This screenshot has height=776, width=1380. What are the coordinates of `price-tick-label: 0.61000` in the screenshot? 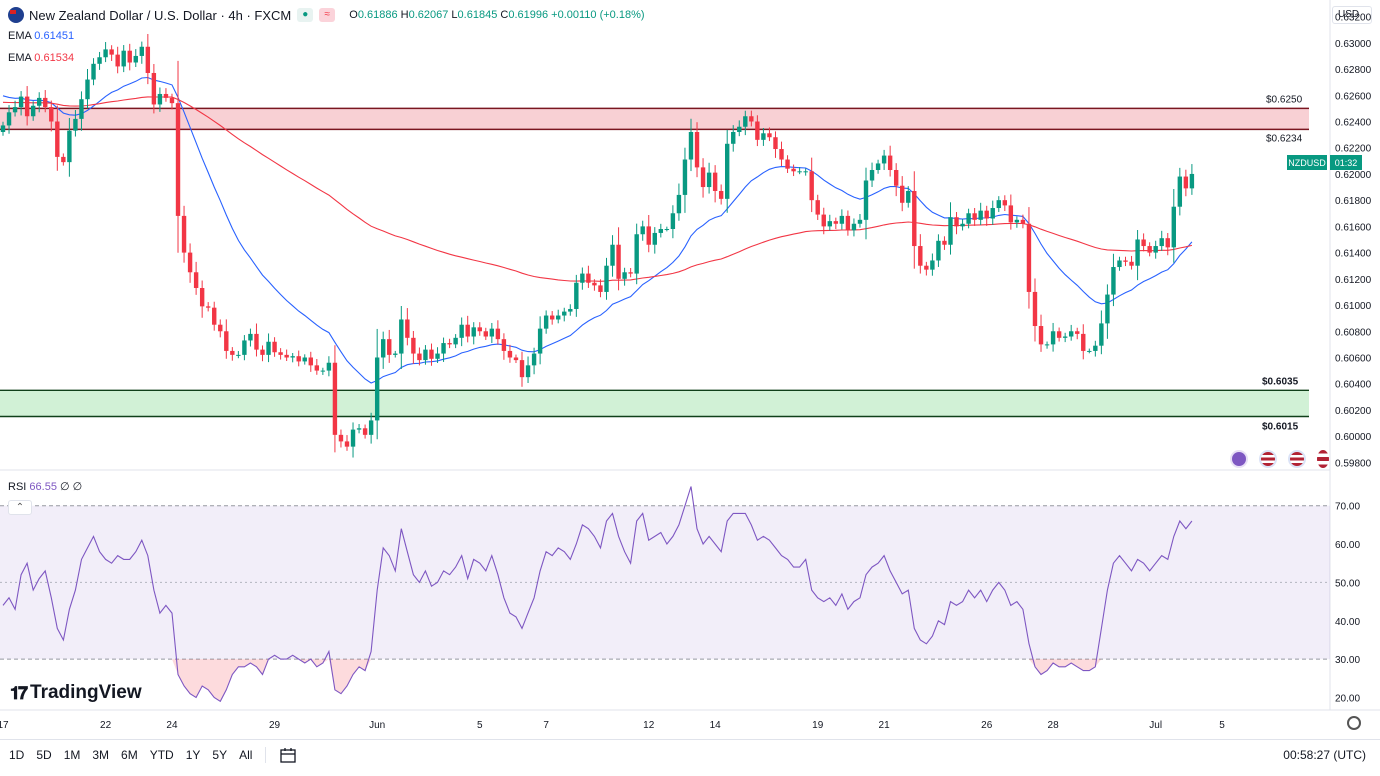 It's located at (1353, 306).